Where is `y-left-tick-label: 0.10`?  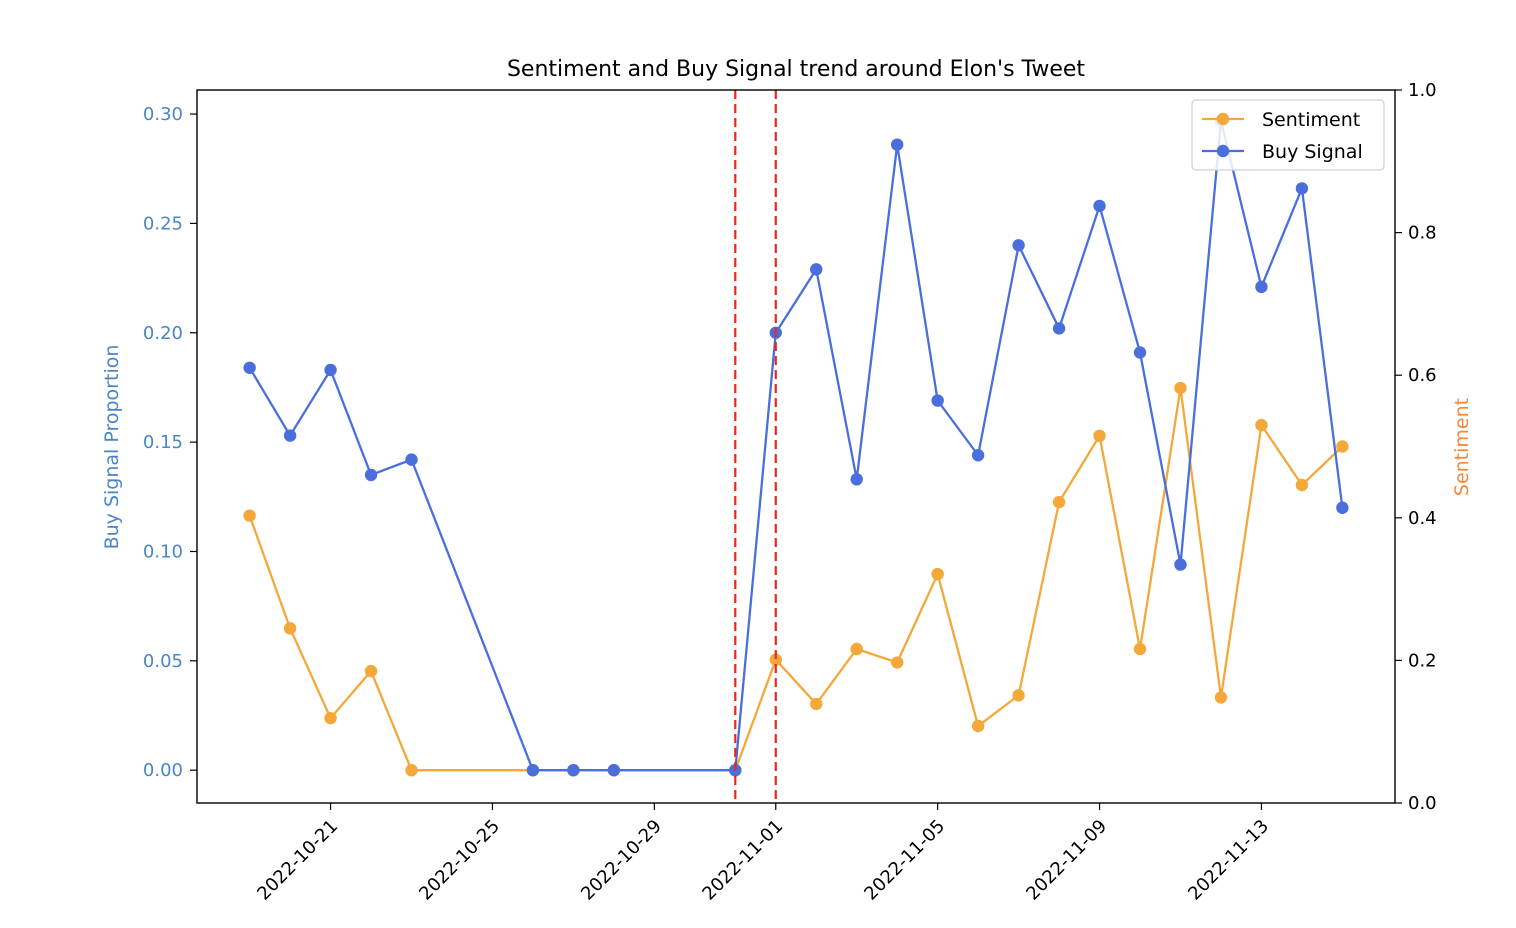
y-left-tick-label: 0.10 is located at coordinates (163, 551).